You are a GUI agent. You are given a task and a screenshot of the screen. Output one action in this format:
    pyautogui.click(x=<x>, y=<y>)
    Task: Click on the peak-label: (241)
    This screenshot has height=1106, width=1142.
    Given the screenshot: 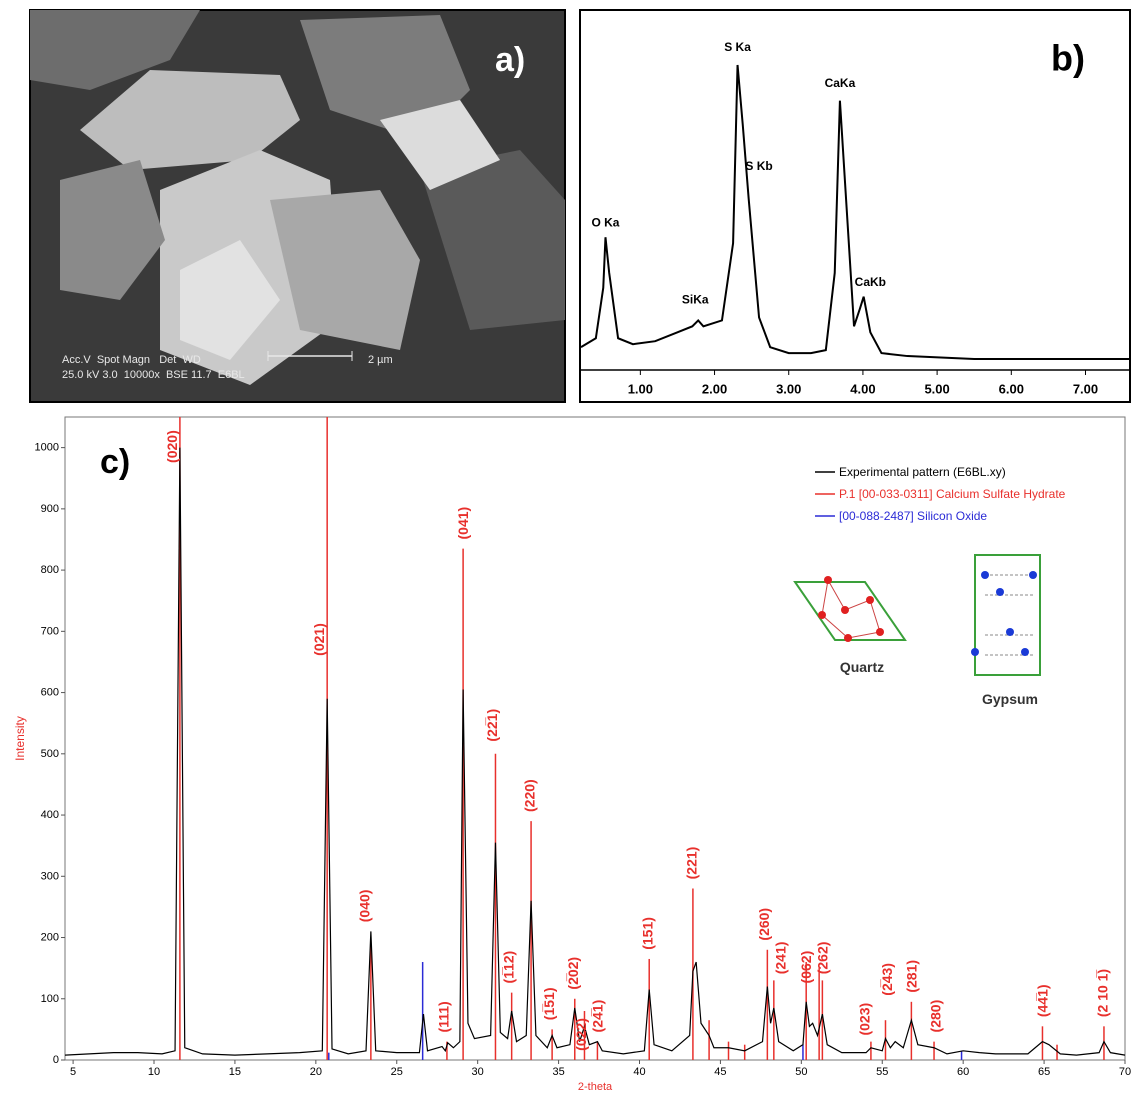 What is the action you would take?
    pyautogui.click(x=780, y=958)
    